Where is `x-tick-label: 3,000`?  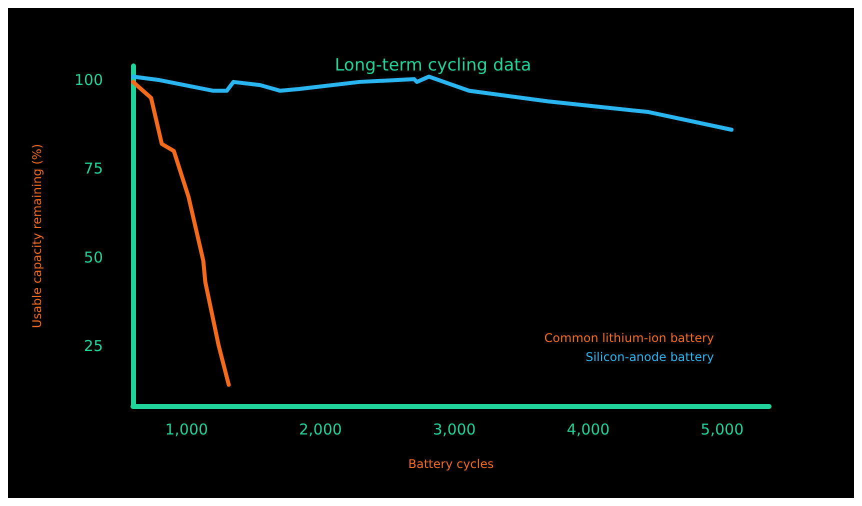 x-tick-label: 3,000 is located at coordinates (454, 429).